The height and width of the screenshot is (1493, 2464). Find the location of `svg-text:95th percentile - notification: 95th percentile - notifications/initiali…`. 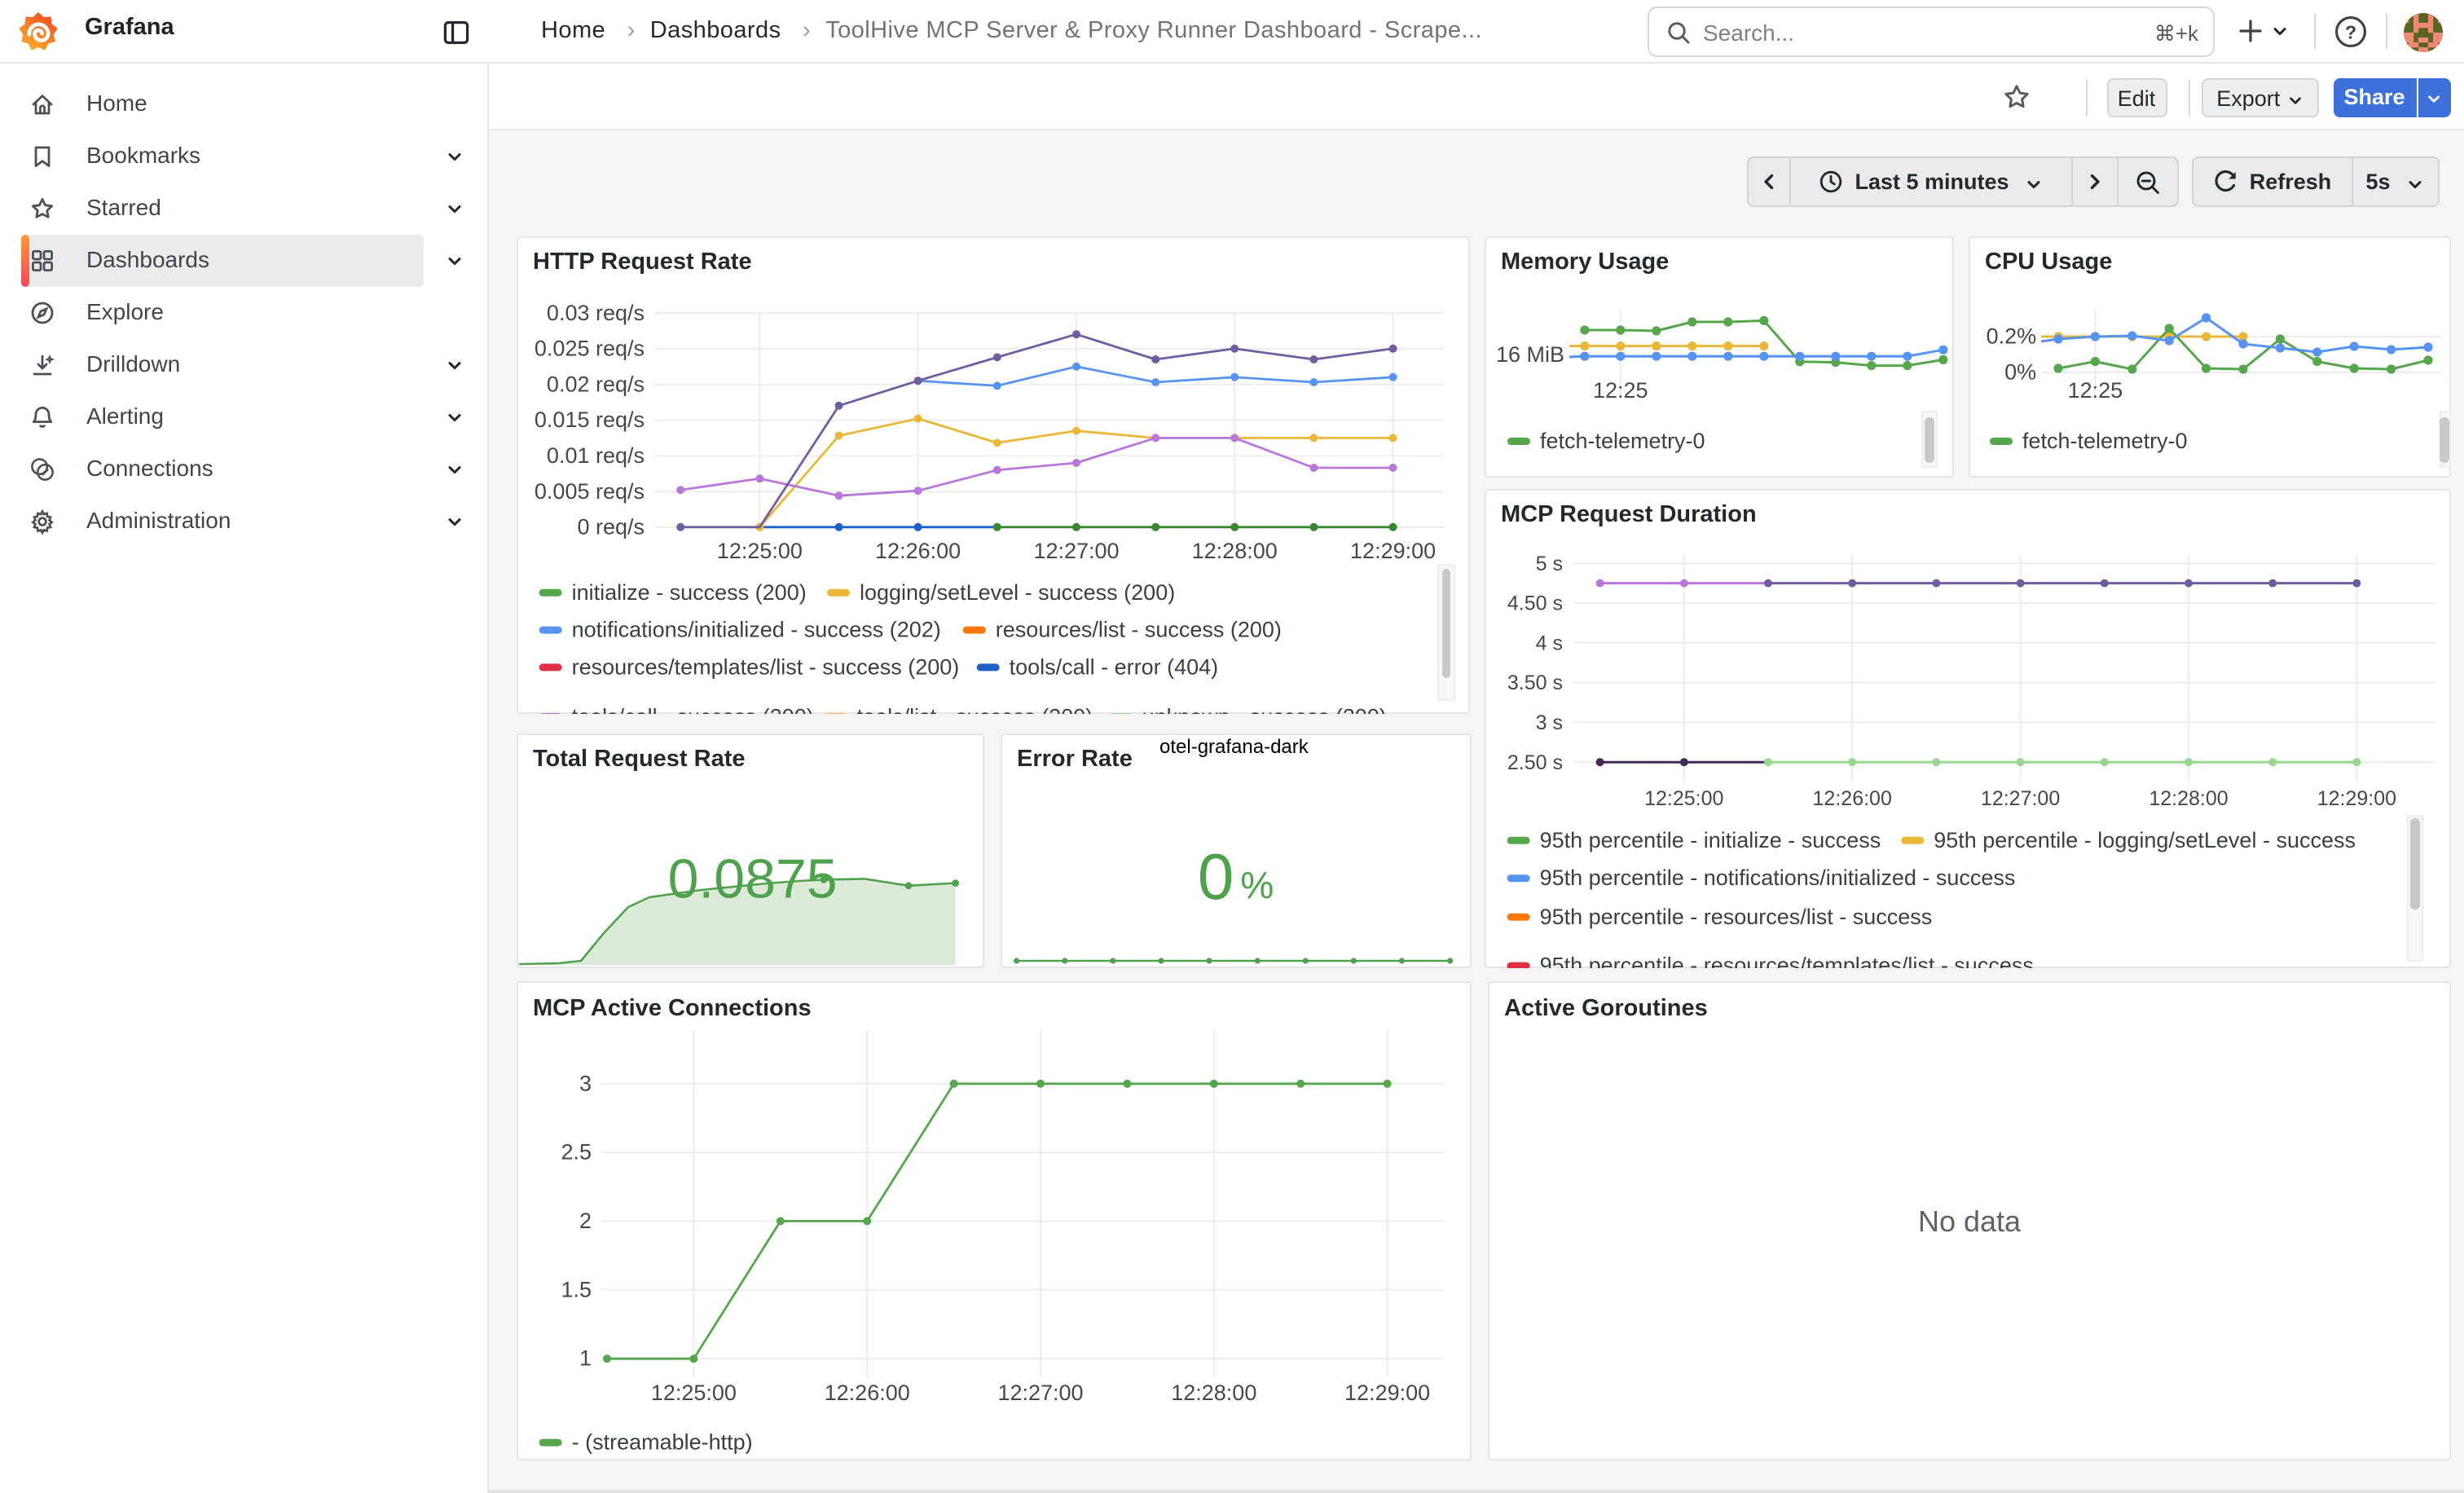

svg-text:95th percentile - notification: 95th percentile - notifications/initiali… is located at coordinates (1778, 877).